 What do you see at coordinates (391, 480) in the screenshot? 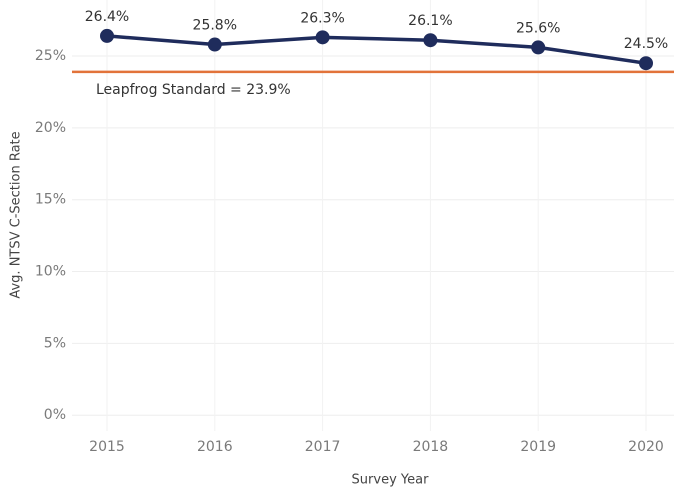
I see `x-axis-title: Survey Year` at bounding box center [391, 480].